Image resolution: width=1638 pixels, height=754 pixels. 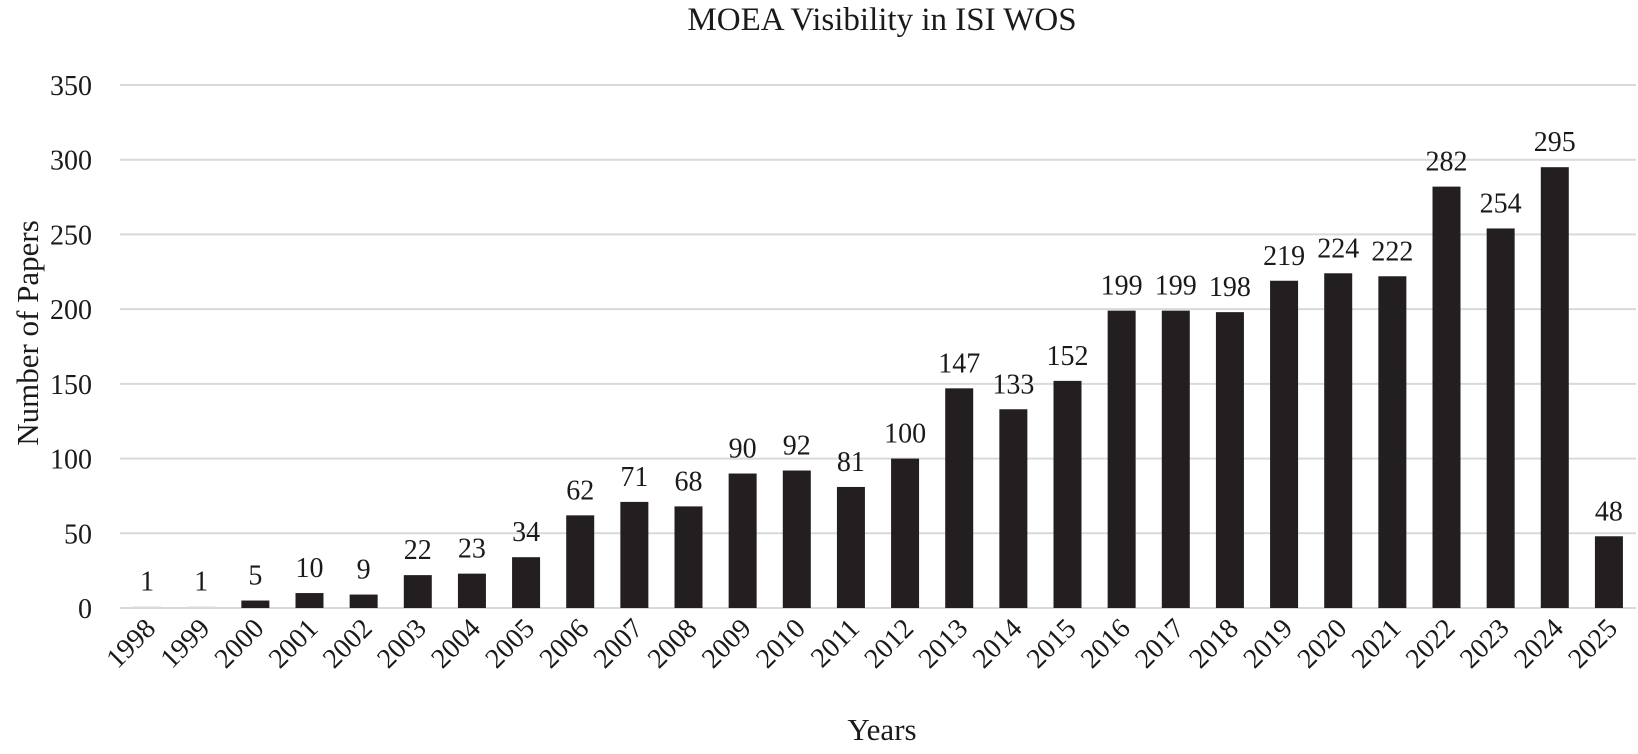 I want to click on x-tick-label: 2017, so click(x=1160, y=644).